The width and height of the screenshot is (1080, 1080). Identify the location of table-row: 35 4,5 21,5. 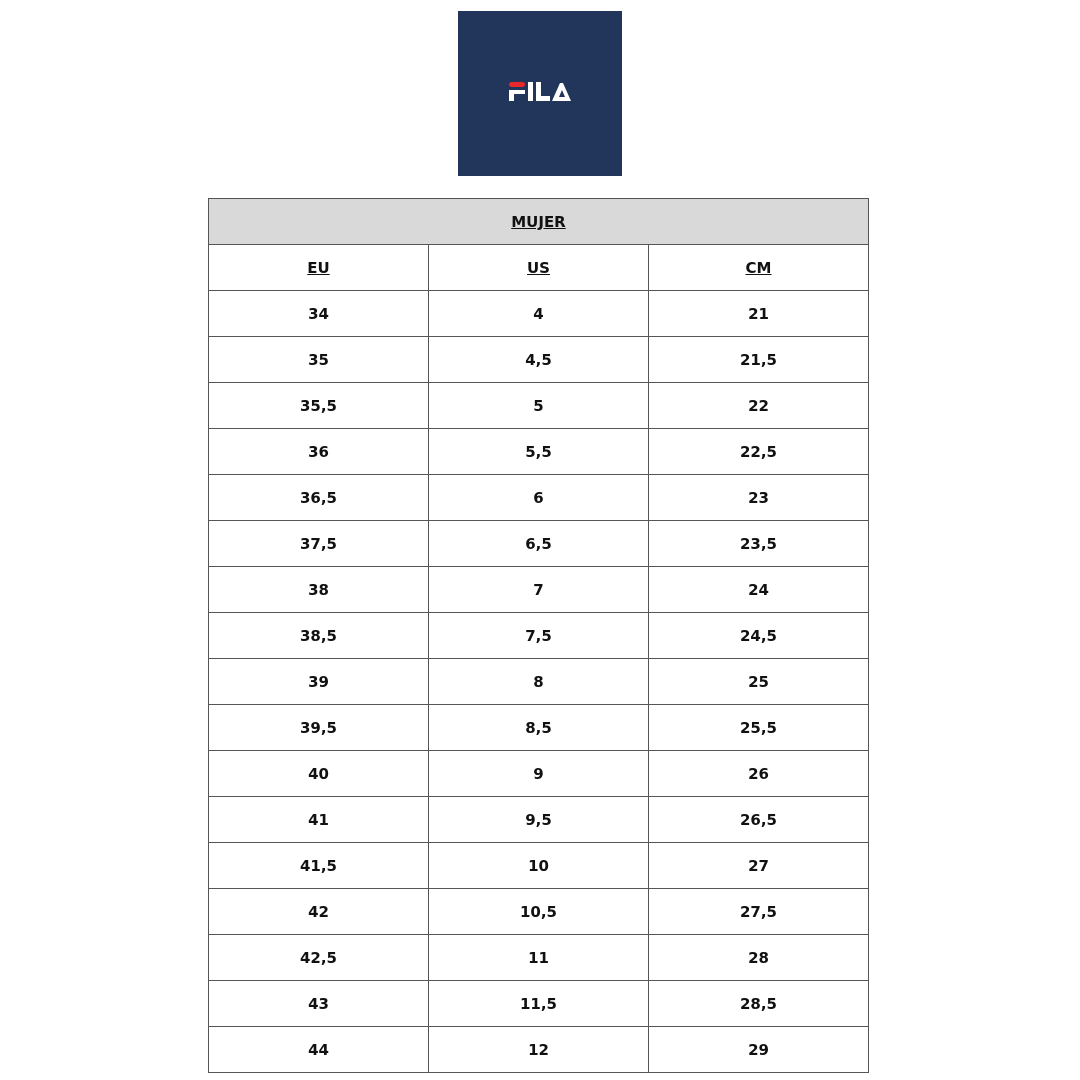
(538, 359).